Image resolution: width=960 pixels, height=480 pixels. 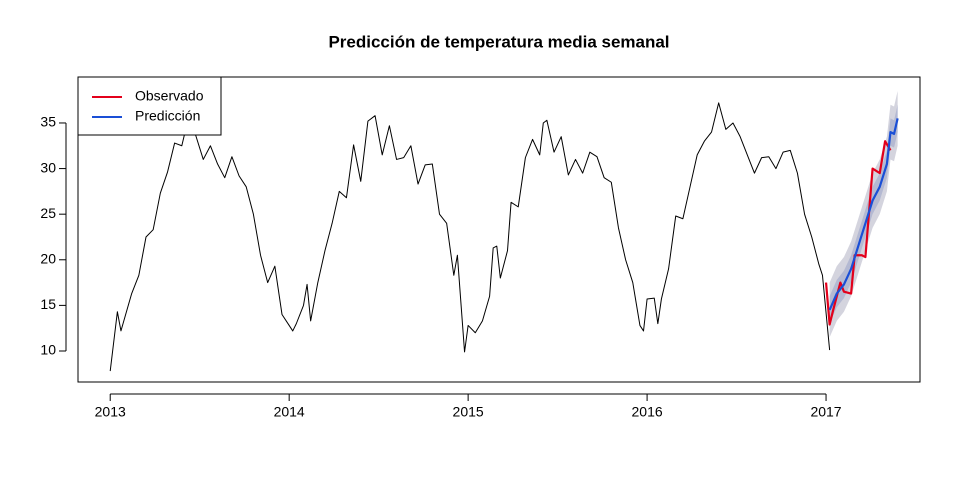 What do you see at coordinates (169, 96) in the screenshot?
I see `legend-label: Observado` at bounding box center [169, 96].